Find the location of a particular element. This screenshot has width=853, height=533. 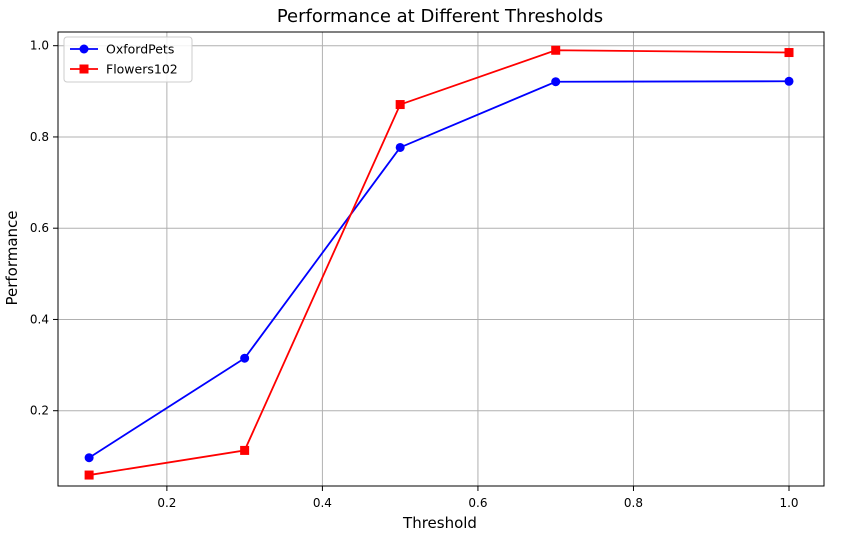

legend: OxfordPets Flowers102 is located at coordinates (128, 59).